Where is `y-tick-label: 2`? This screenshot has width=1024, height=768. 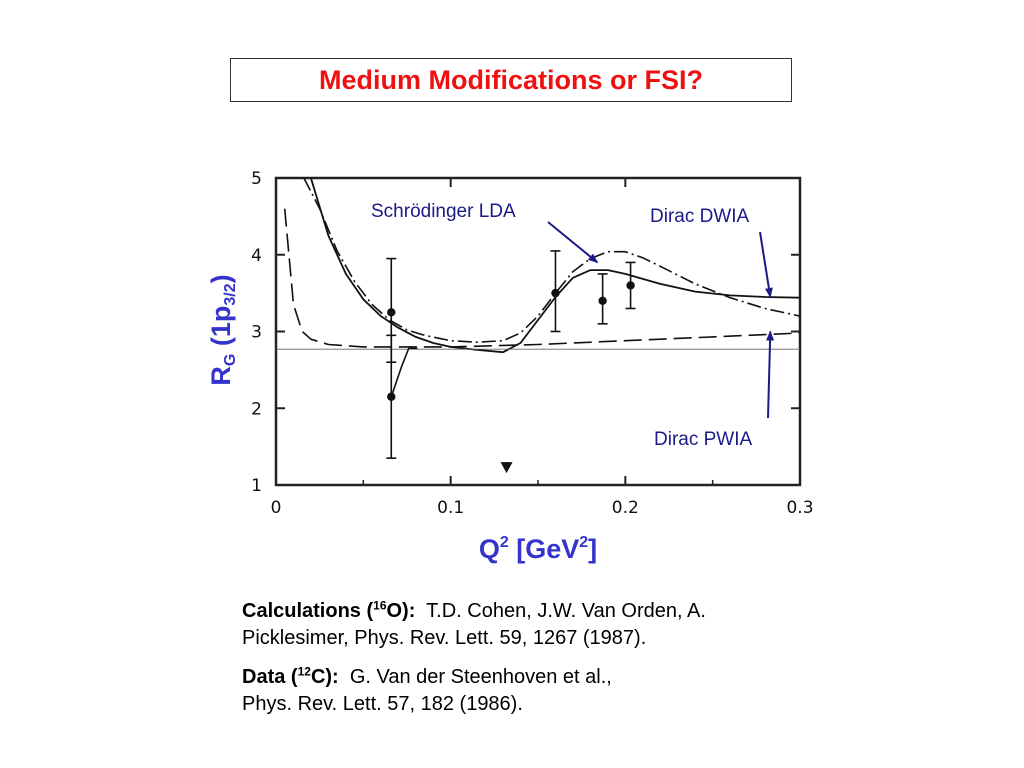
y-tick-label: 2 is located at coordinates (256, 409).